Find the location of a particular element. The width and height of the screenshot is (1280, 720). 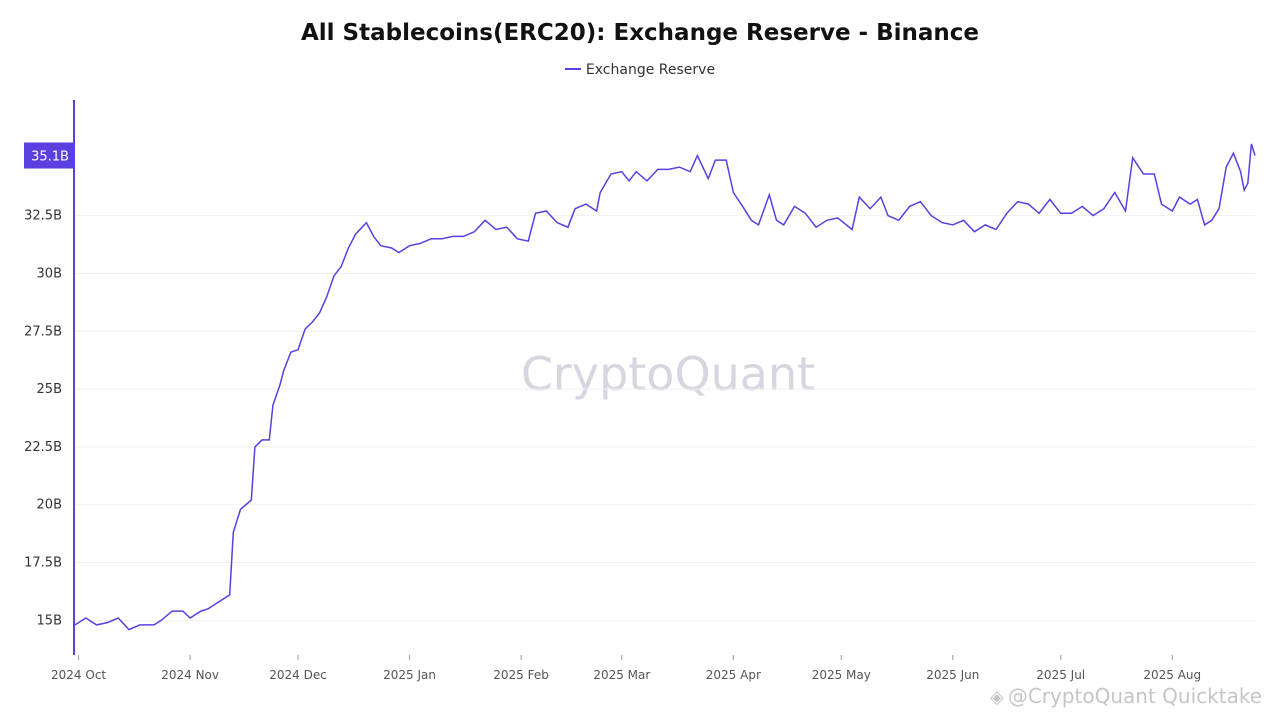

x-tick-label: 2025 Apr is located at coordinates (733, 675).